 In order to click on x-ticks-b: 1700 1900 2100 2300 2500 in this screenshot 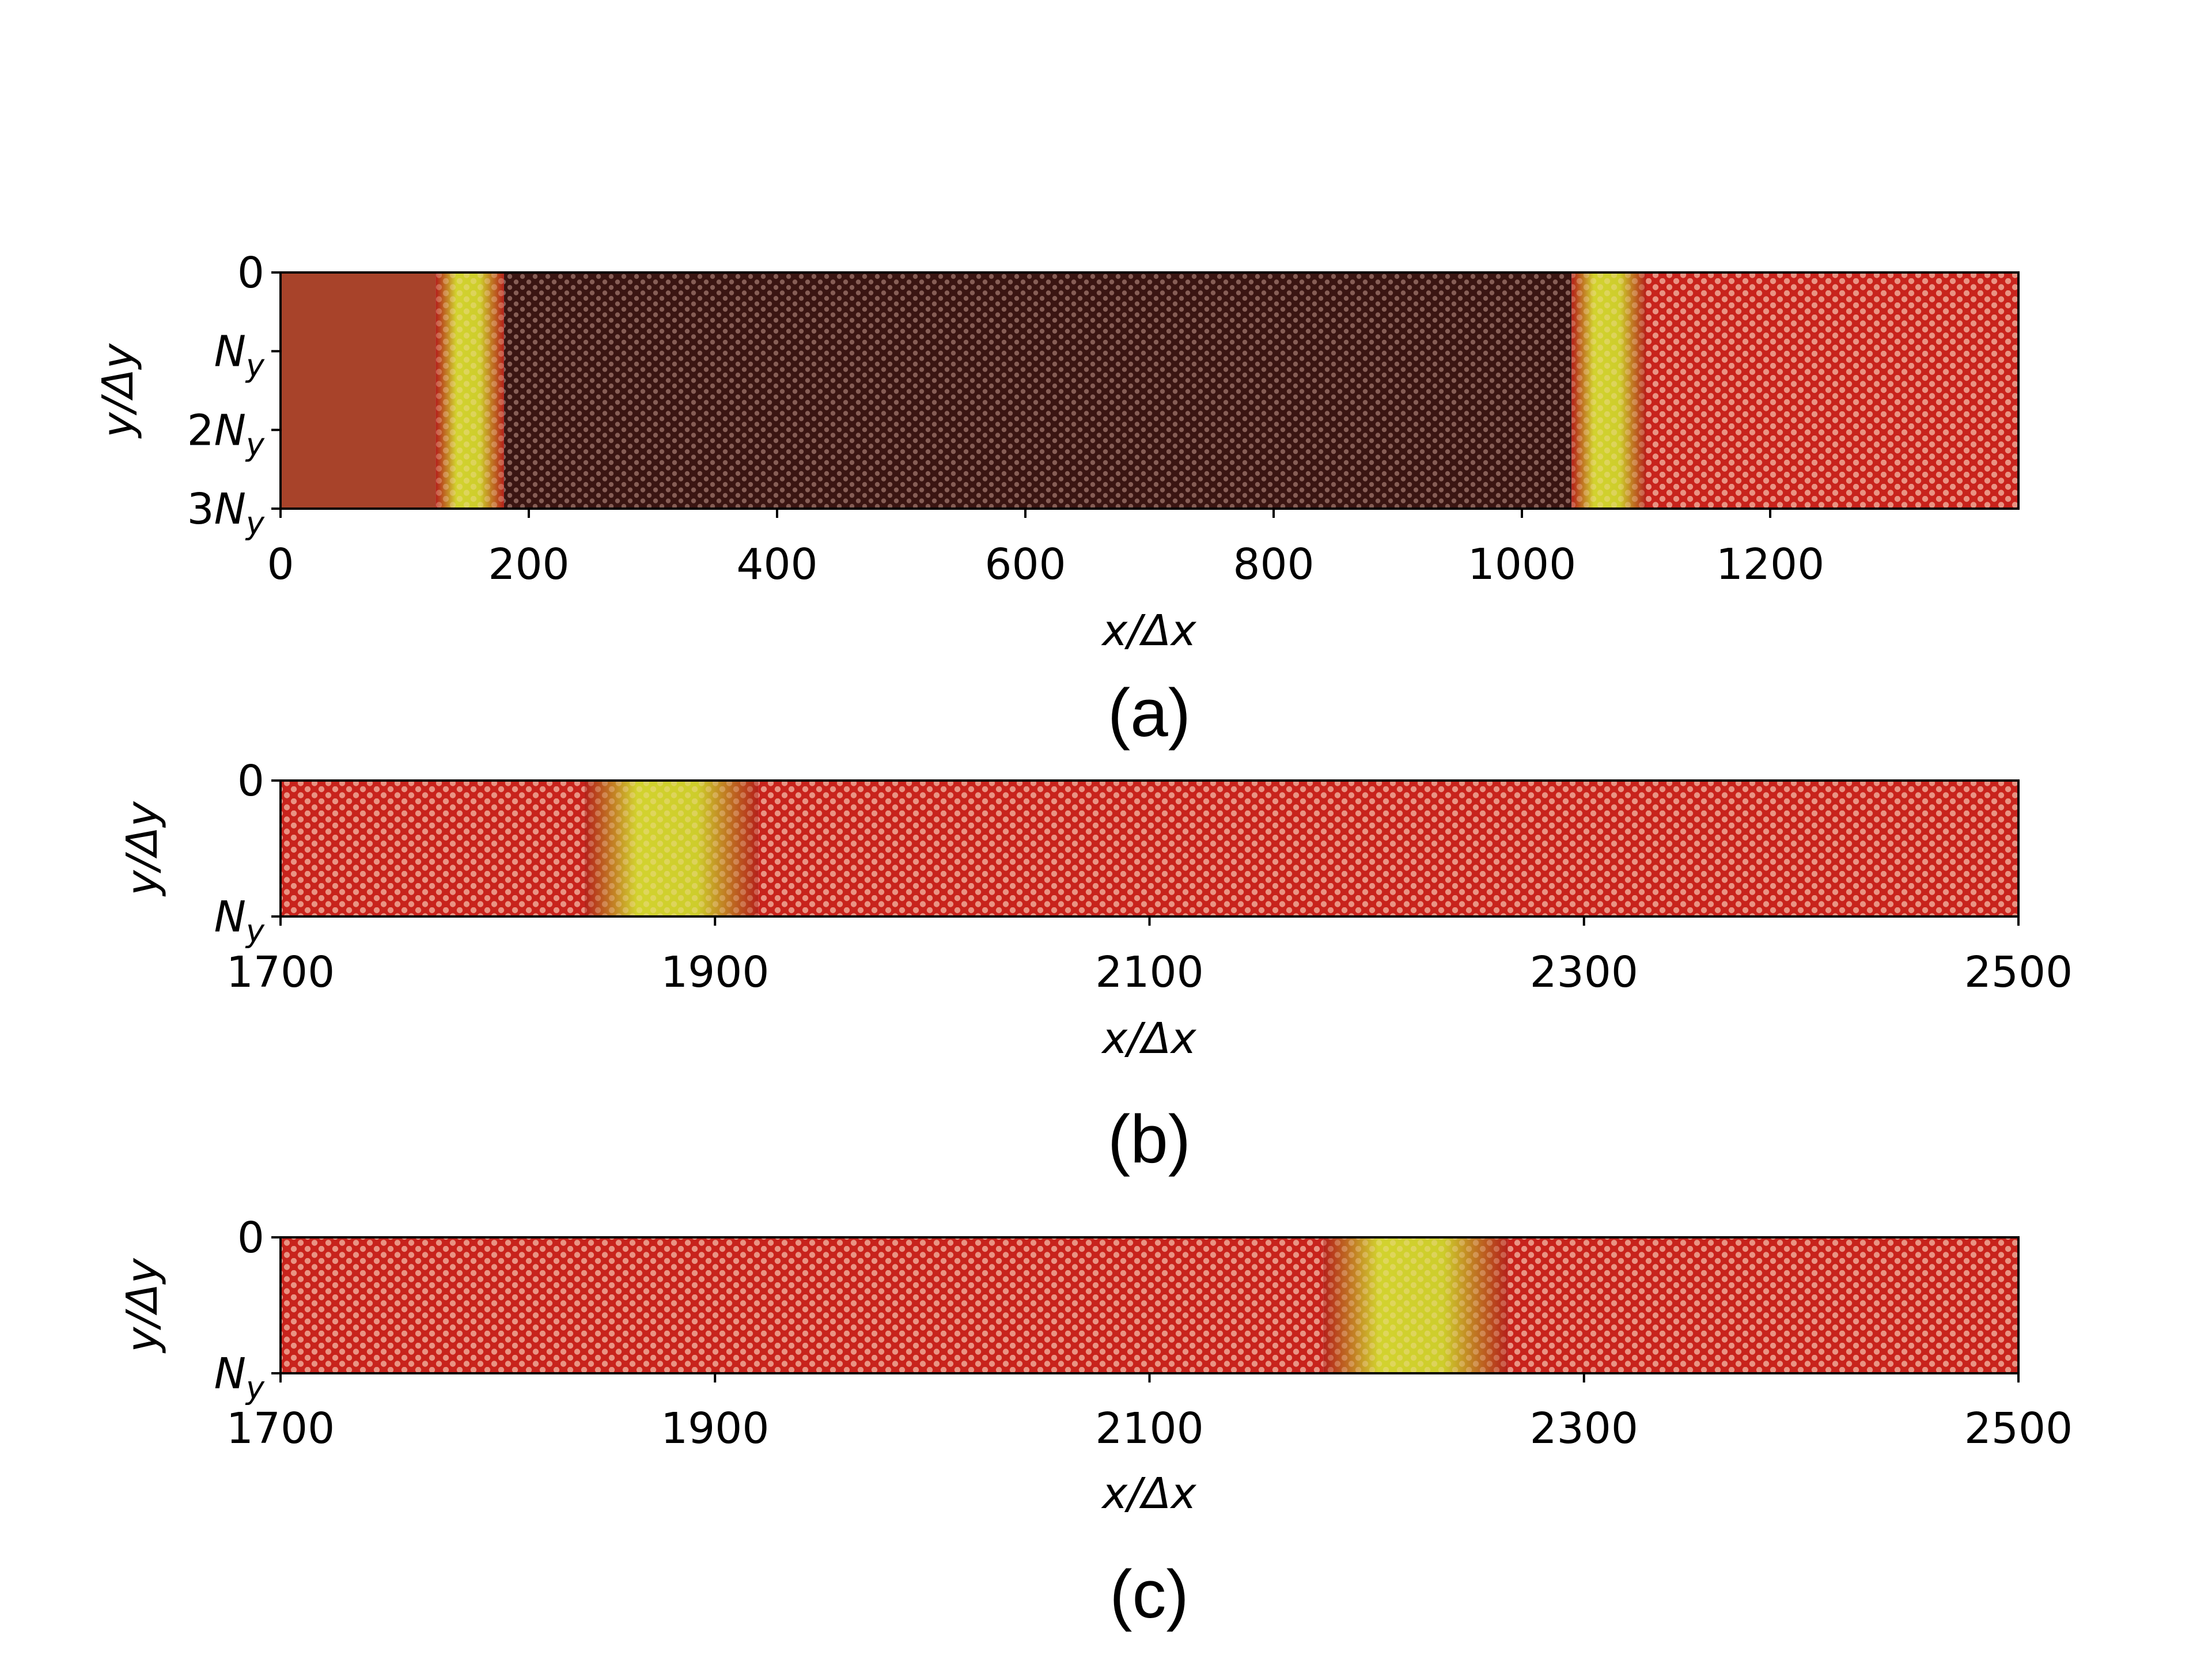, I will do `click(1149, 956)`.